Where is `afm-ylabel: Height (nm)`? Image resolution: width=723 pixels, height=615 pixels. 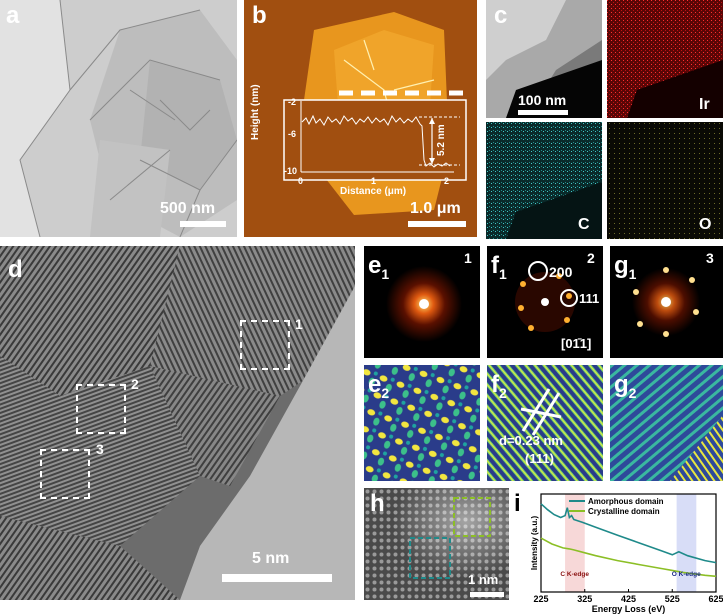 afm-ylabel: Height (nm) is located at coordinates (255, 112).